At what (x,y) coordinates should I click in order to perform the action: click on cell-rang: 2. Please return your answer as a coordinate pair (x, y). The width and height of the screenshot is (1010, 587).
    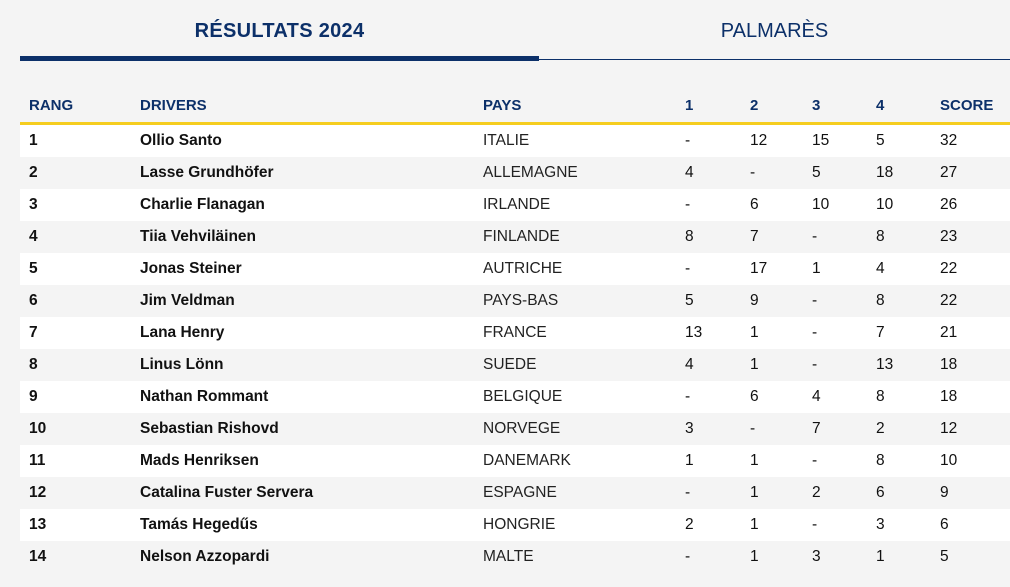
    Looking at the image, I should click on (33, 172).